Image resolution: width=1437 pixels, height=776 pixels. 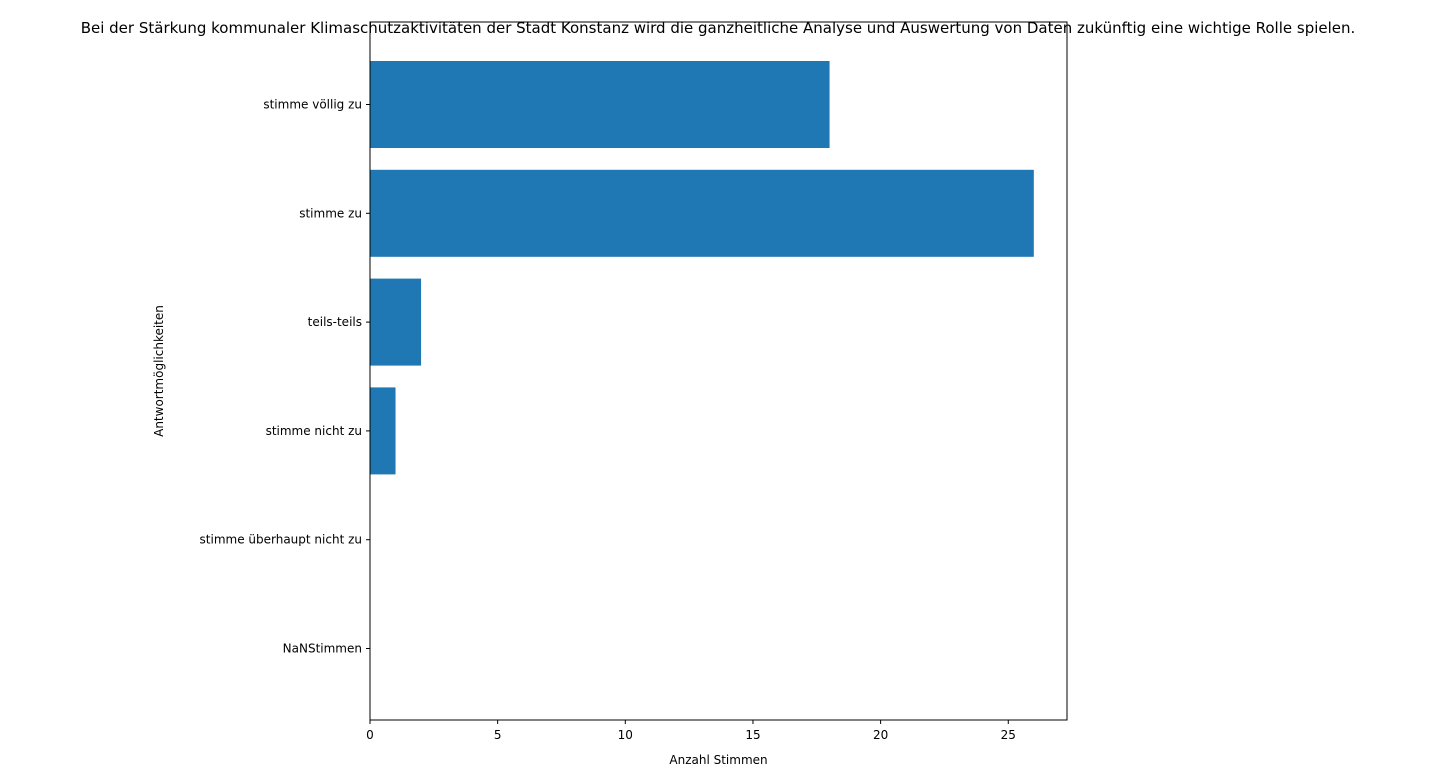 What do you see at coordinates (281, 540) in the screenshot?
I see `y-tick-label: stimme überhaupt nicht zu` at bounding box center [281, 540].